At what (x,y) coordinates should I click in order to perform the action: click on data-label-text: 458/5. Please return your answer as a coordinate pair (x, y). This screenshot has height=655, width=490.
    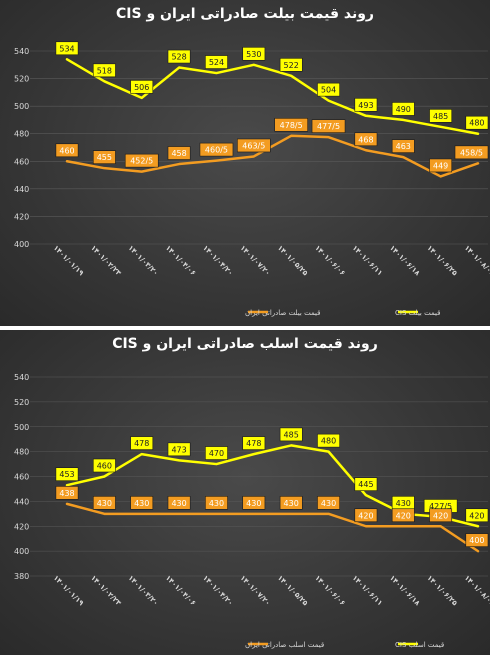
    Looking at the image, I should click on (471, 152).